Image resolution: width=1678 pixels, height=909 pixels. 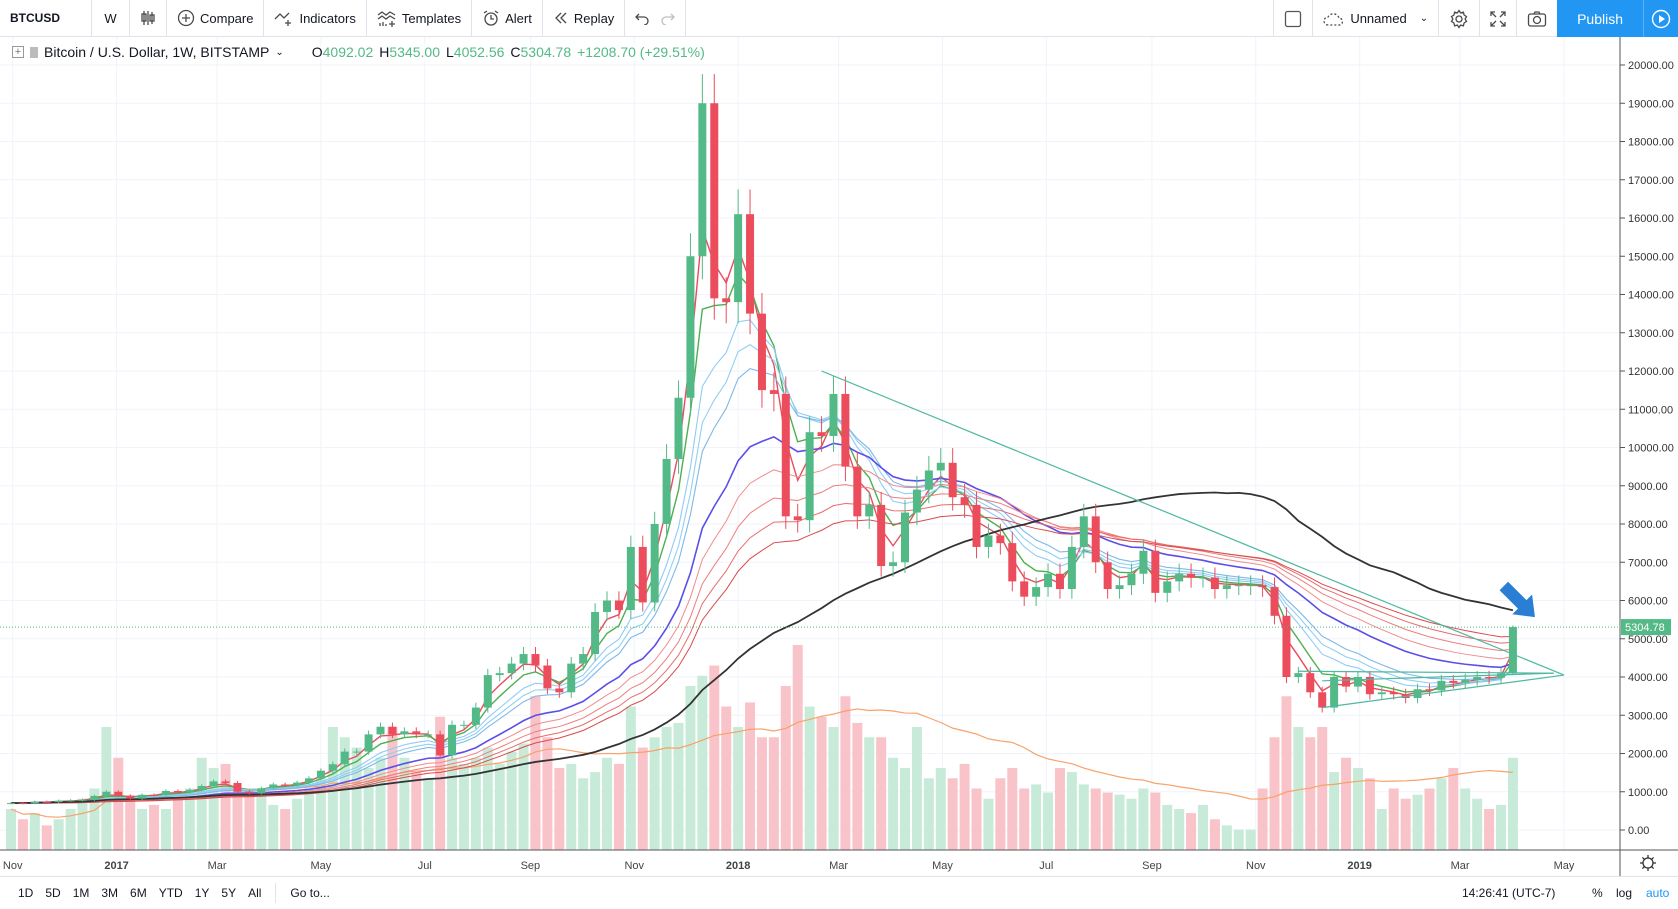 I want to click on layout-name-button: Unnamed ⌄, so click(x=1376, y=18).